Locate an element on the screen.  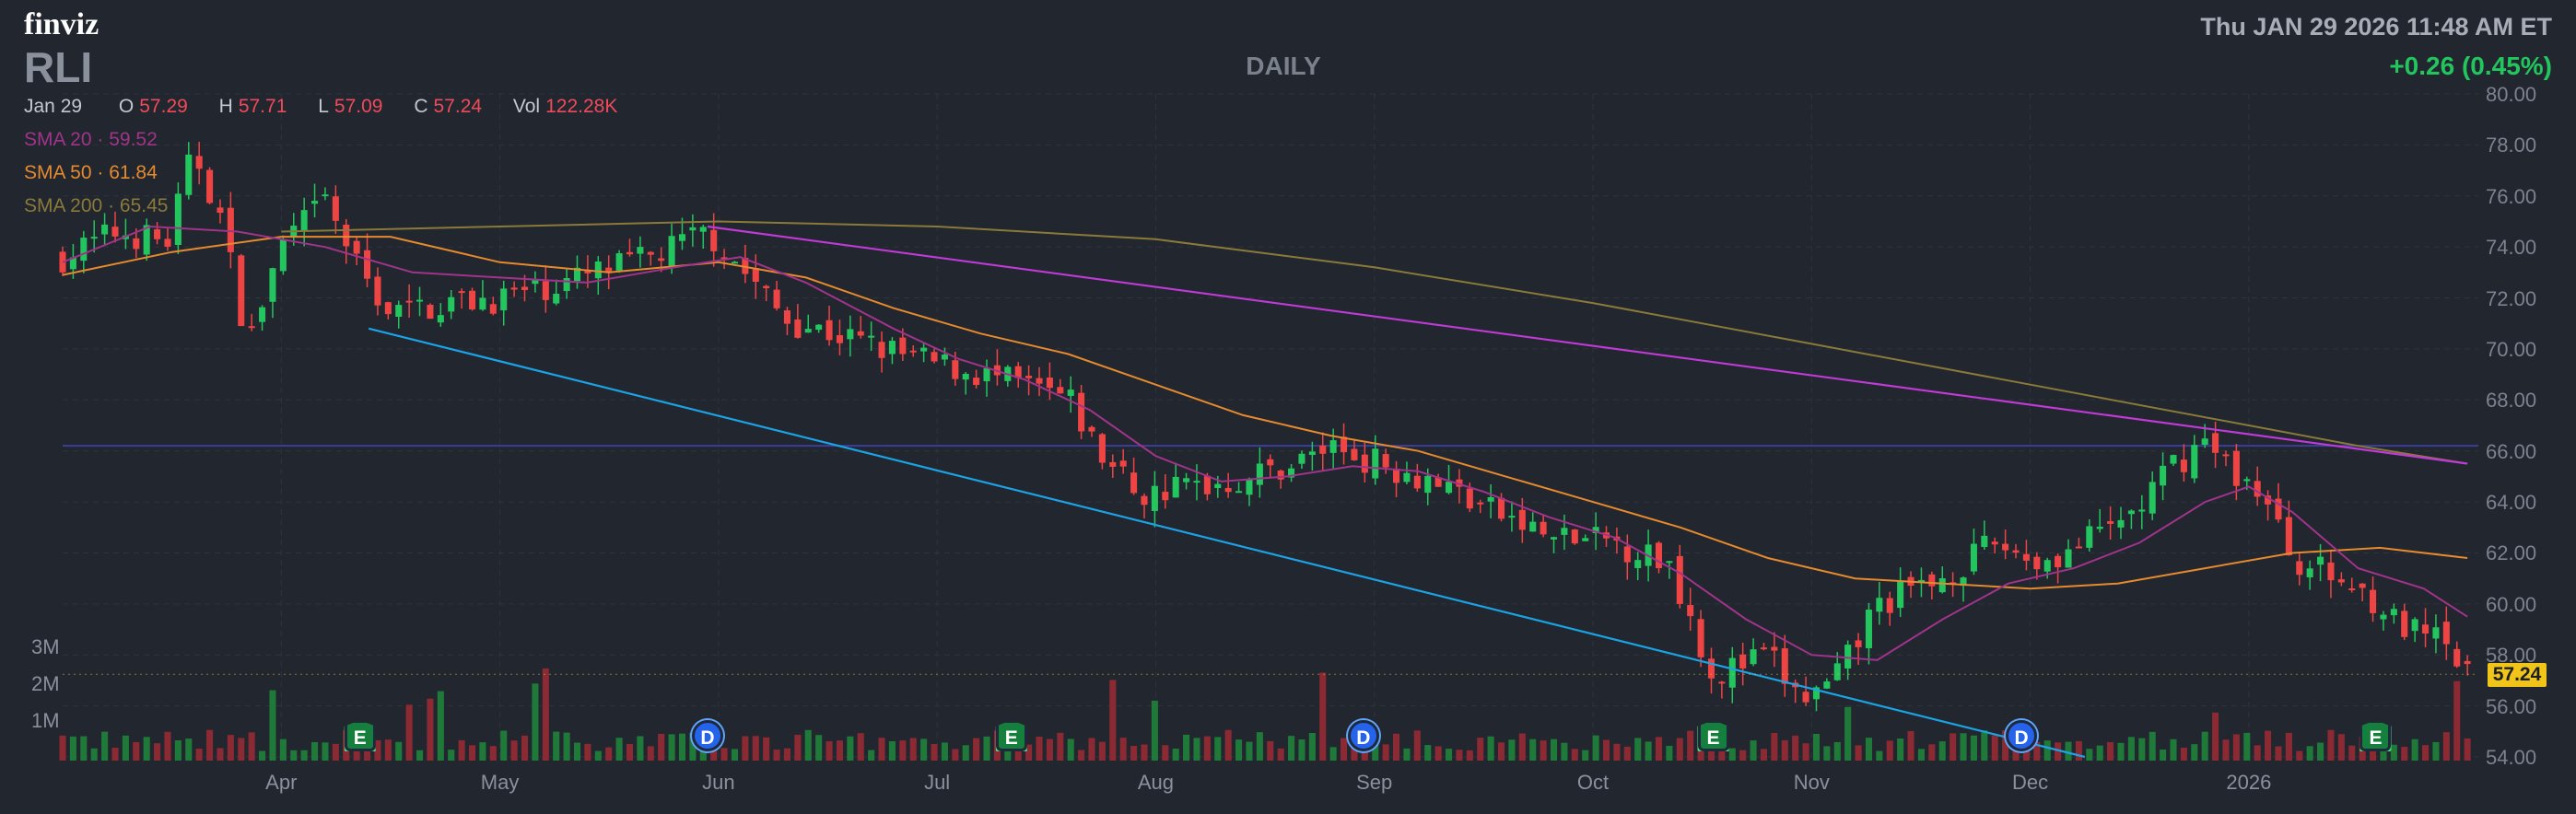
sma20-legend: SMA 20 · 59.52 is located at coordinates (91, 139).